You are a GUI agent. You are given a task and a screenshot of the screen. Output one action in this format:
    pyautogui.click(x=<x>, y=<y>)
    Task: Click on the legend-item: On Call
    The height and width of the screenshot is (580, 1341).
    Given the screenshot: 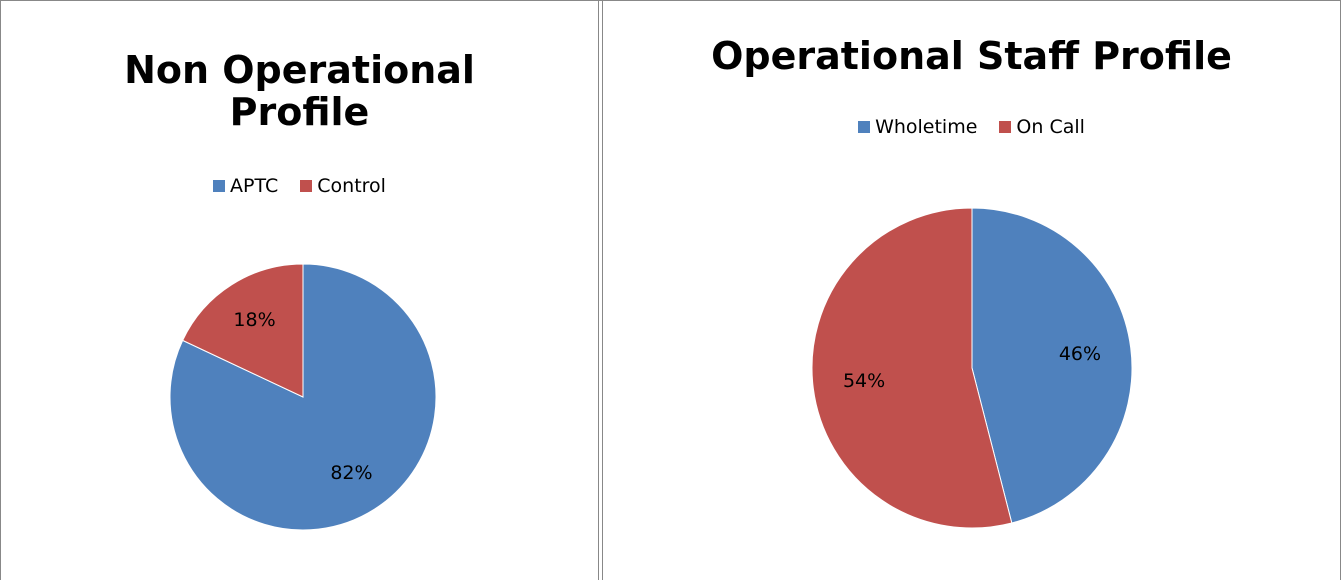 What is the action you would take?
    pyautogui.click(x=1042, y=127)
    